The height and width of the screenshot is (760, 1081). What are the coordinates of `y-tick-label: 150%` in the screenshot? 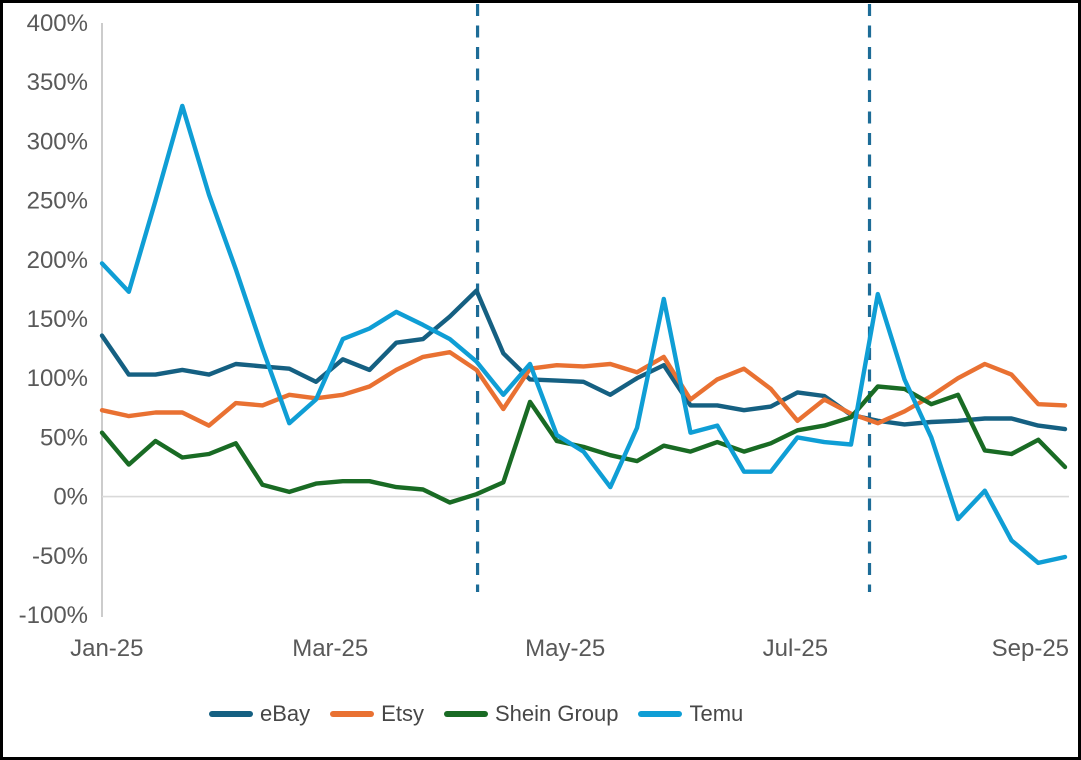 It's located at (57, 319).